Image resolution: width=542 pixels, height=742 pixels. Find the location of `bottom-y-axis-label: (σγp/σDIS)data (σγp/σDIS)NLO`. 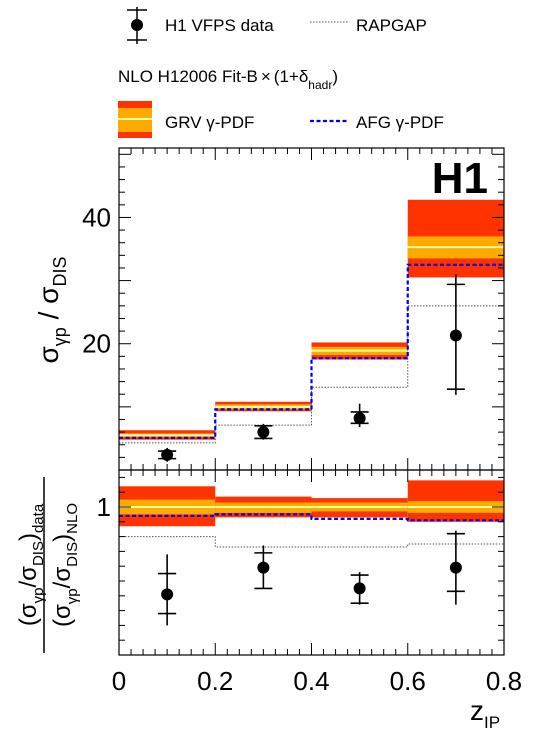

bottom-y-axis-label: (σγp/σDIS)data (σγp/σDIS)NLO is located at coordinates (48, 565).